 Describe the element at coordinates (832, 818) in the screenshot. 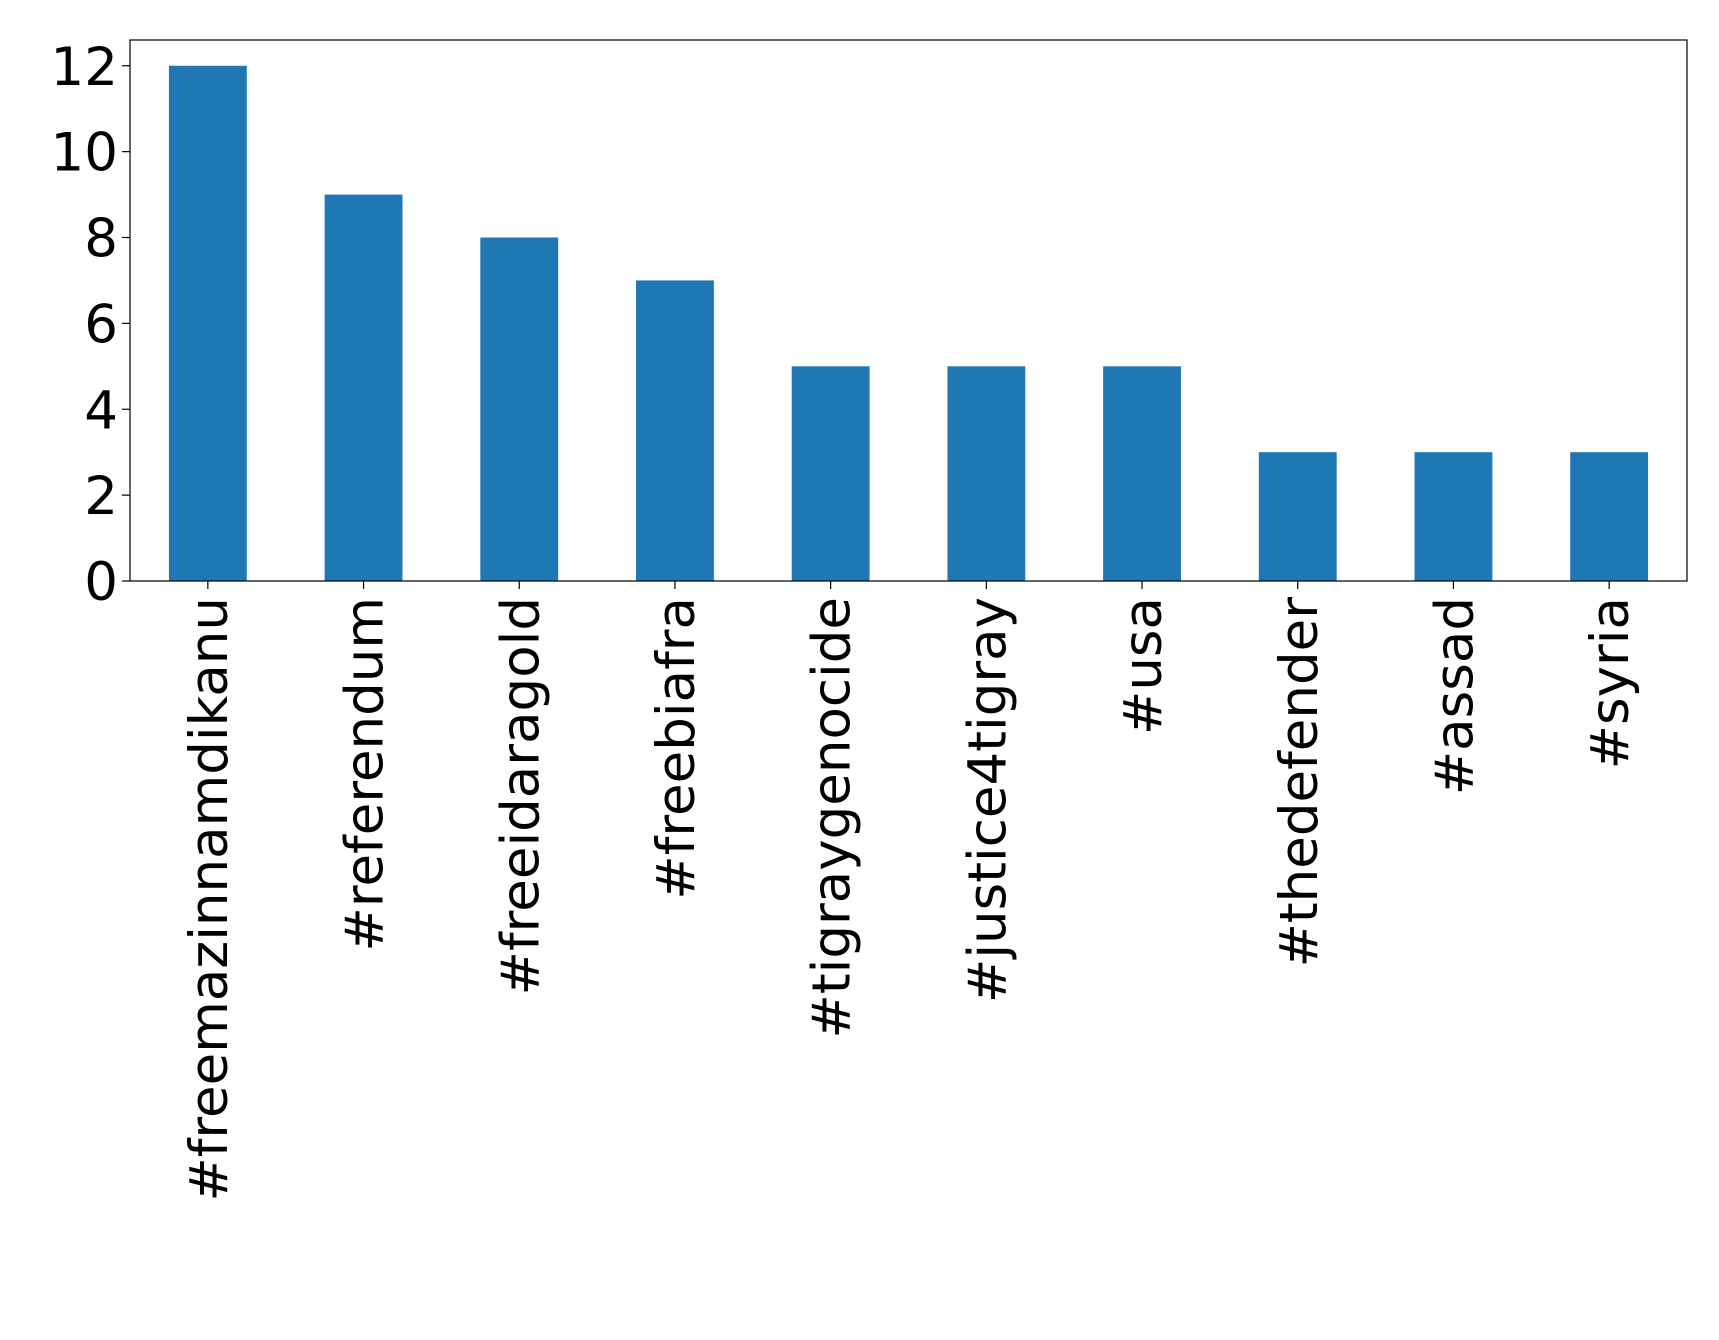

I see `x-tick-label: #tigraygenocide` at that location.